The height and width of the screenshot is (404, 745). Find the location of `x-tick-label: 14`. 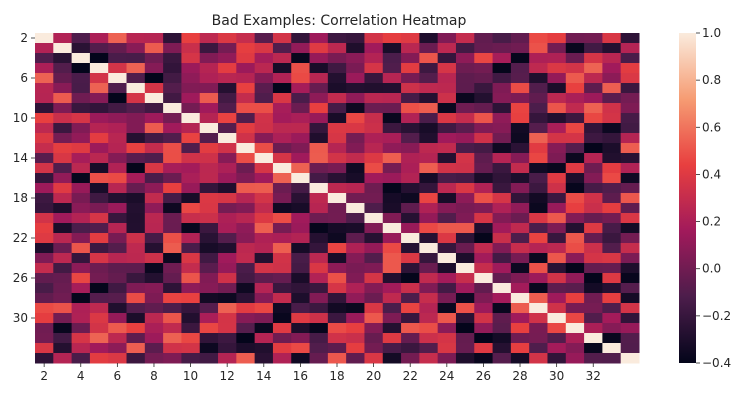

x-tick-label: 14 is located at coordinates (263, 376).